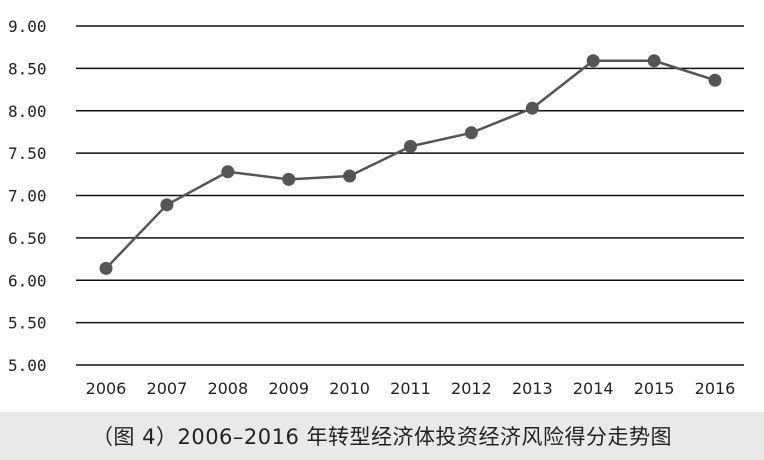 The width and height of the screenshot is (764, 460). I want to click on x-tick-label: 2011, so click(410, 388).